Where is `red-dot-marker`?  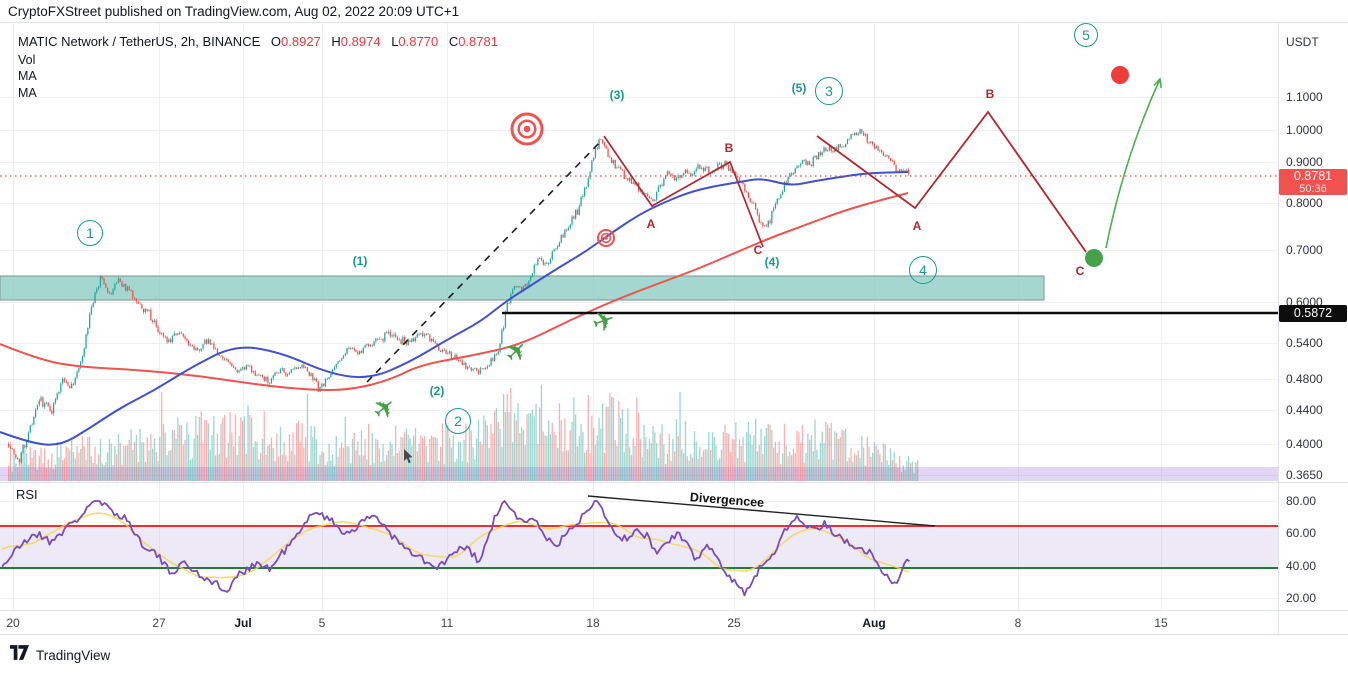 red-dot-marker is located at coordinates (1120, 75).